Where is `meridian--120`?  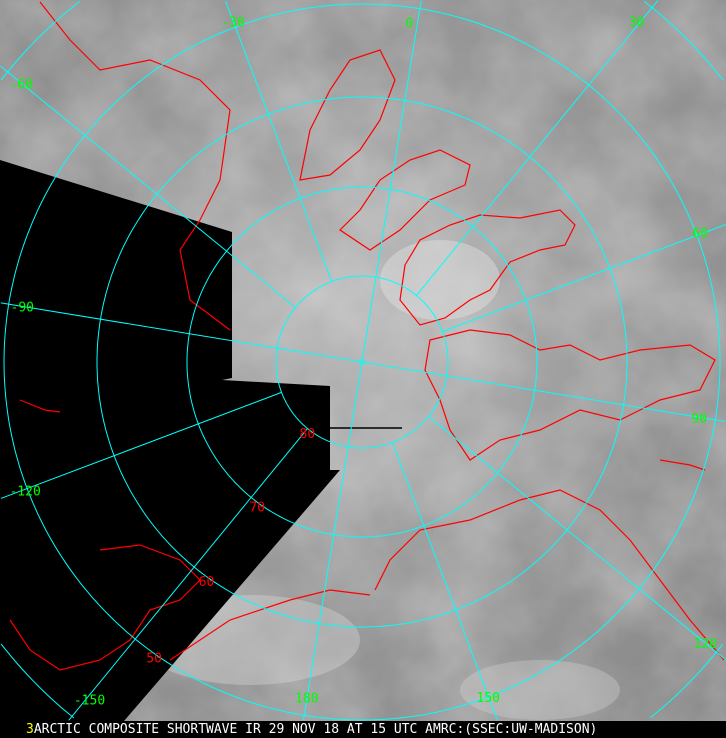 meridian--120 is located at coordinates (141, 445).